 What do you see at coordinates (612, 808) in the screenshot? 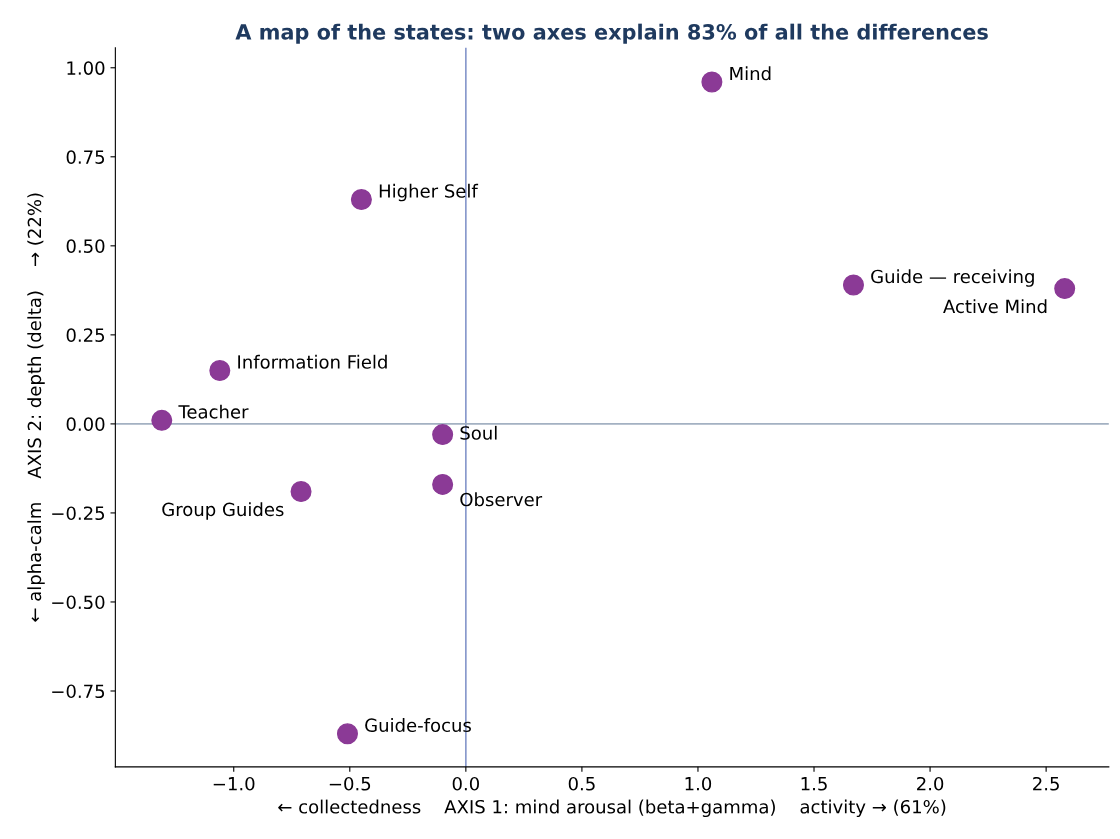
I see `x-axis-title: ← collectedness AXIS 1: mind arousal (beta+gamma) activity → (61%)` at bounding box center [612, 808].